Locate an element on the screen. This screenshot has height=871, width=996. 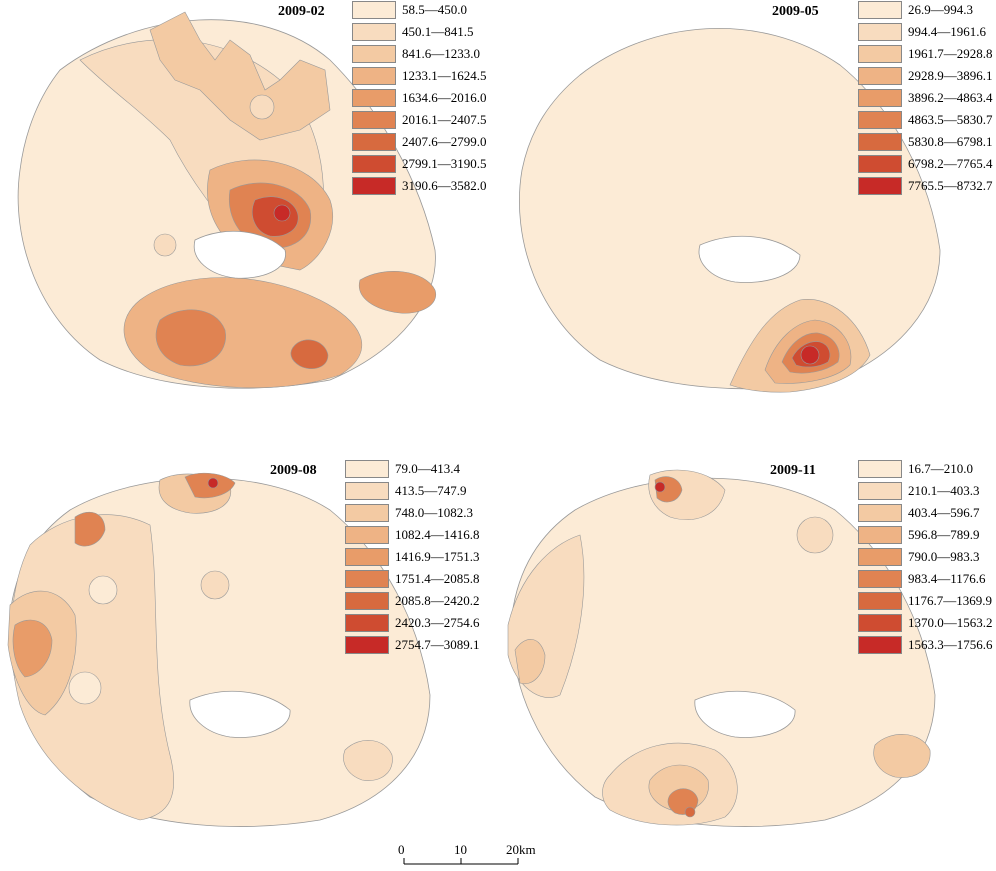
legend-label: 2085.8—2420.2 is located at coordinates (437, 600).